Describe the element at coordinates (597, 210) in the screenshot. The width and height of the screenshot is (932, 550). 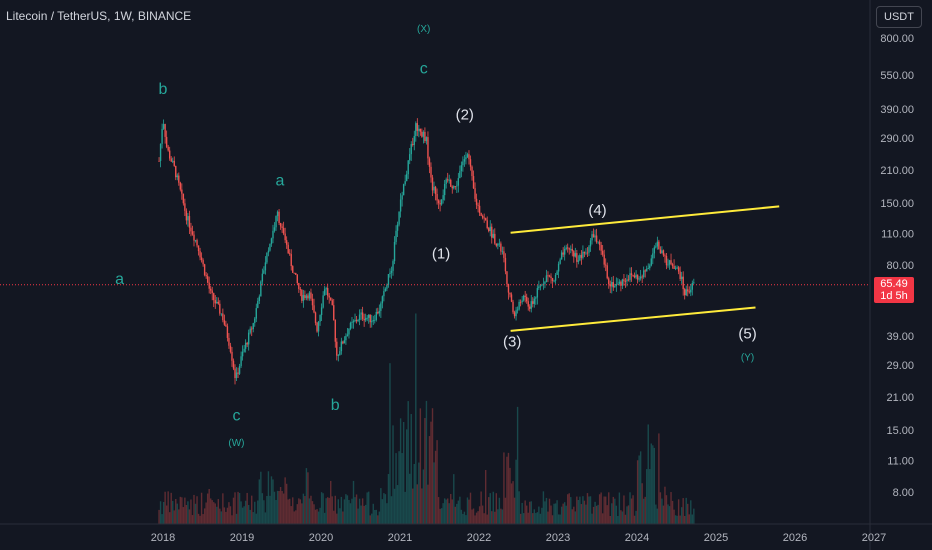
I see `wave-label: (4)` at that location.